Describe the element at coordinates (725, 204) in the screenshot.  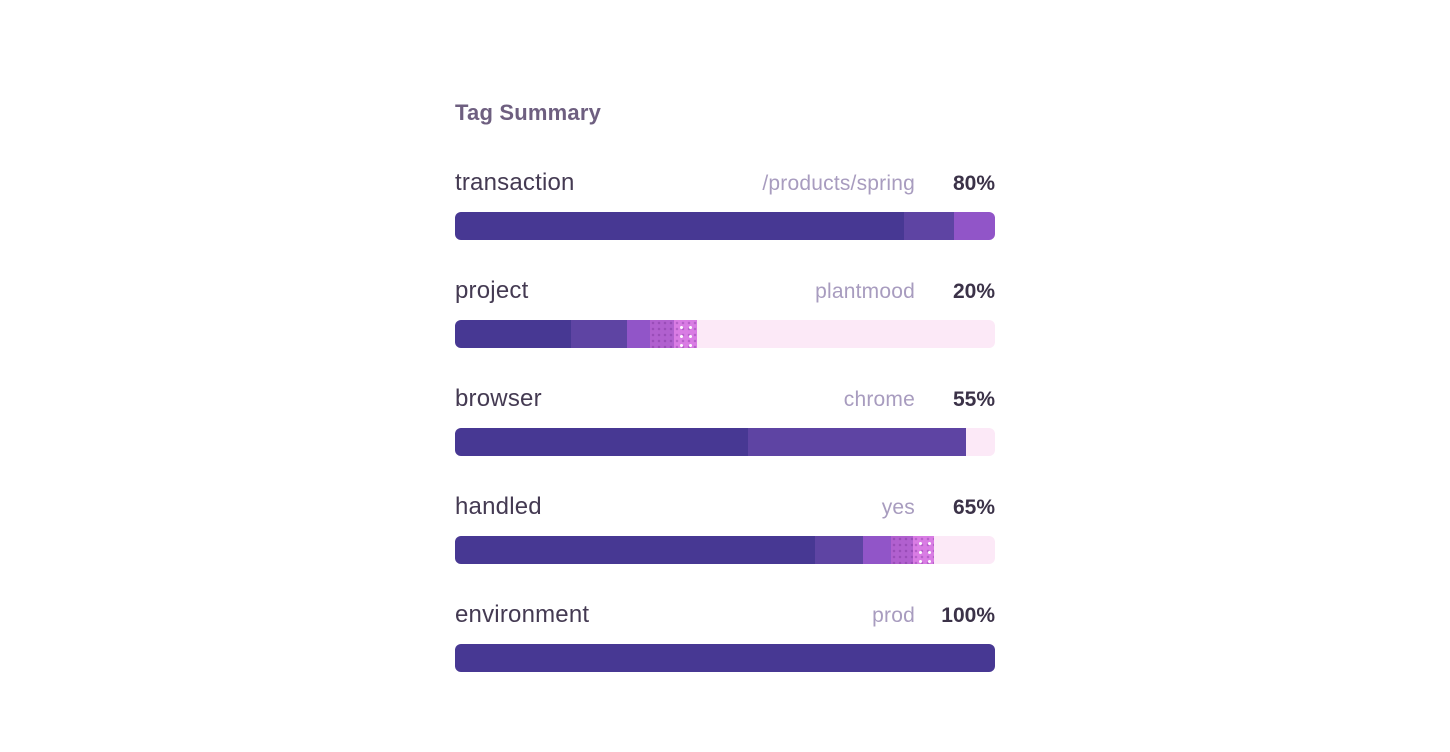
I see `tag-row-transaction: transaction /products/spring 80%` at that location.